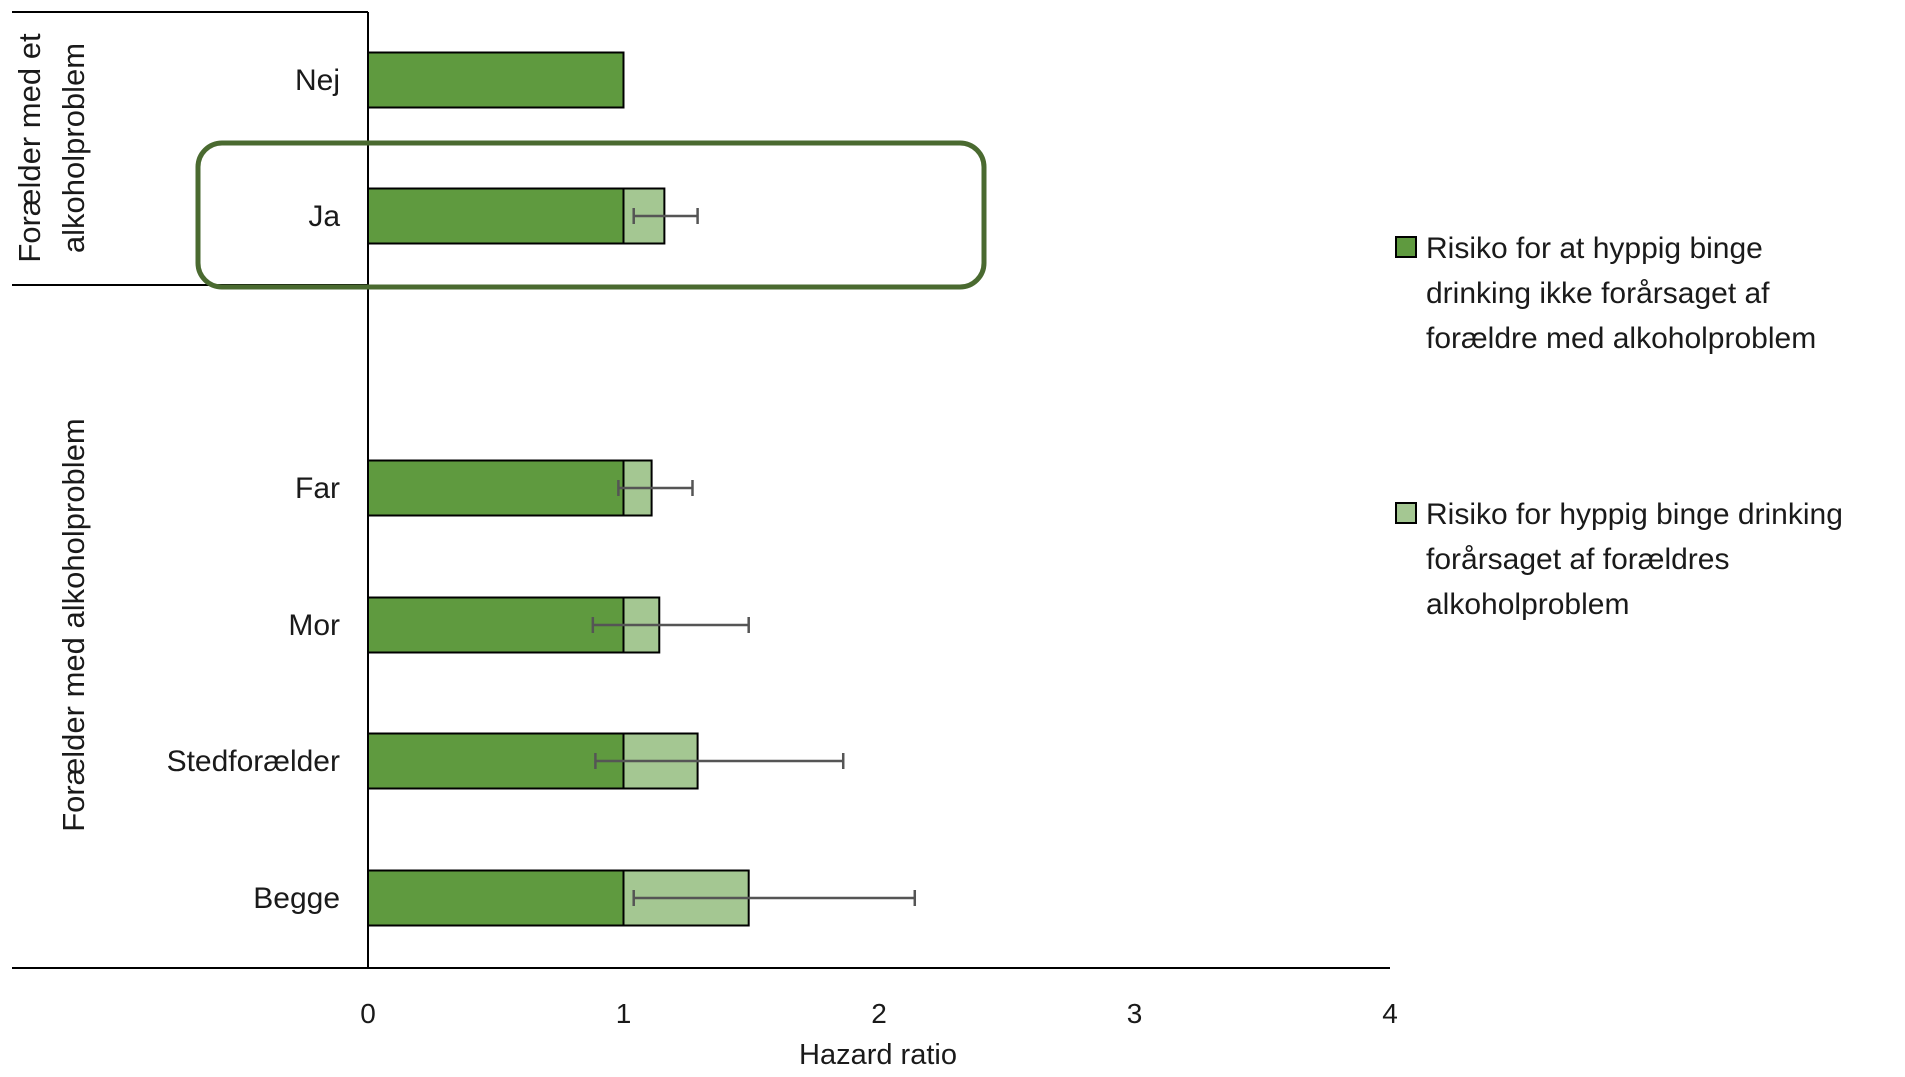  I want to click on x-tick-label-2: 2, so click(879, 1013).